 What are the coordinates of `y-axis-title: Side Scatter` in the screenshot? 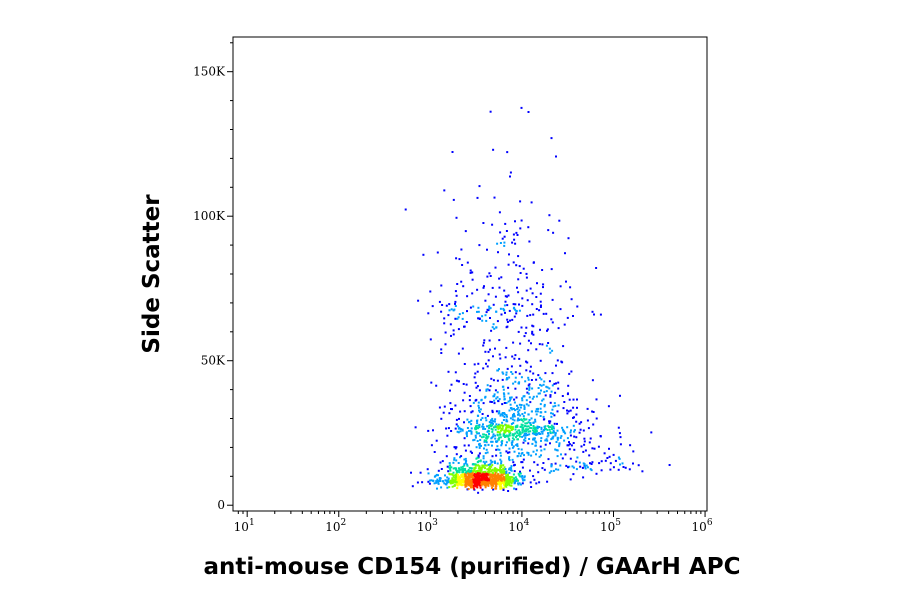 It's located at (152, 274).